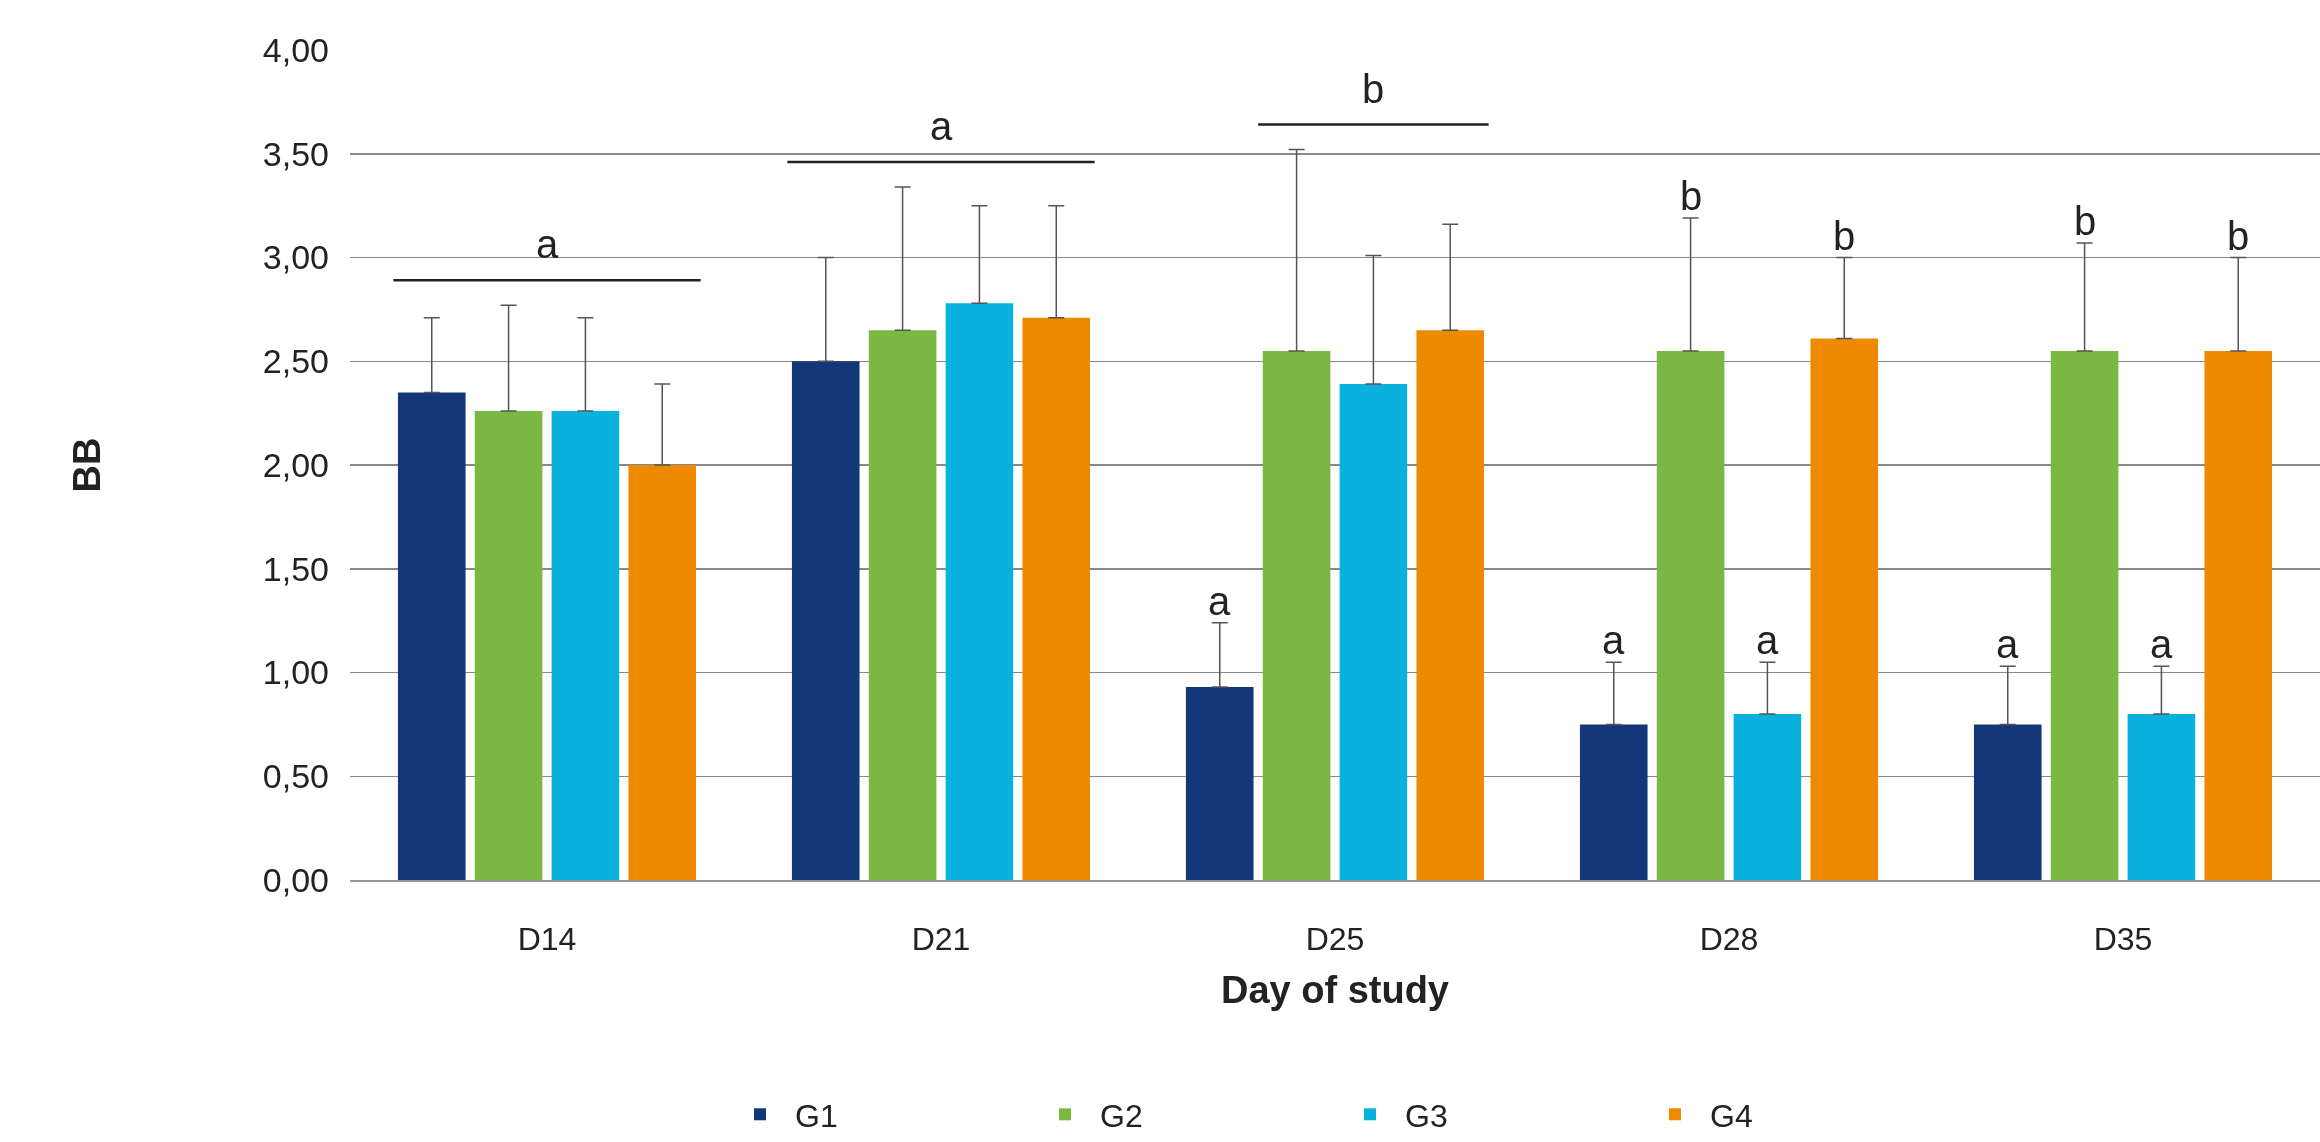 The height and width of the screenshot is (1142, 2320). Describe the element at coordinates (2123, 939) in the screenshot. I see `x-tick-label: D35` at that location.